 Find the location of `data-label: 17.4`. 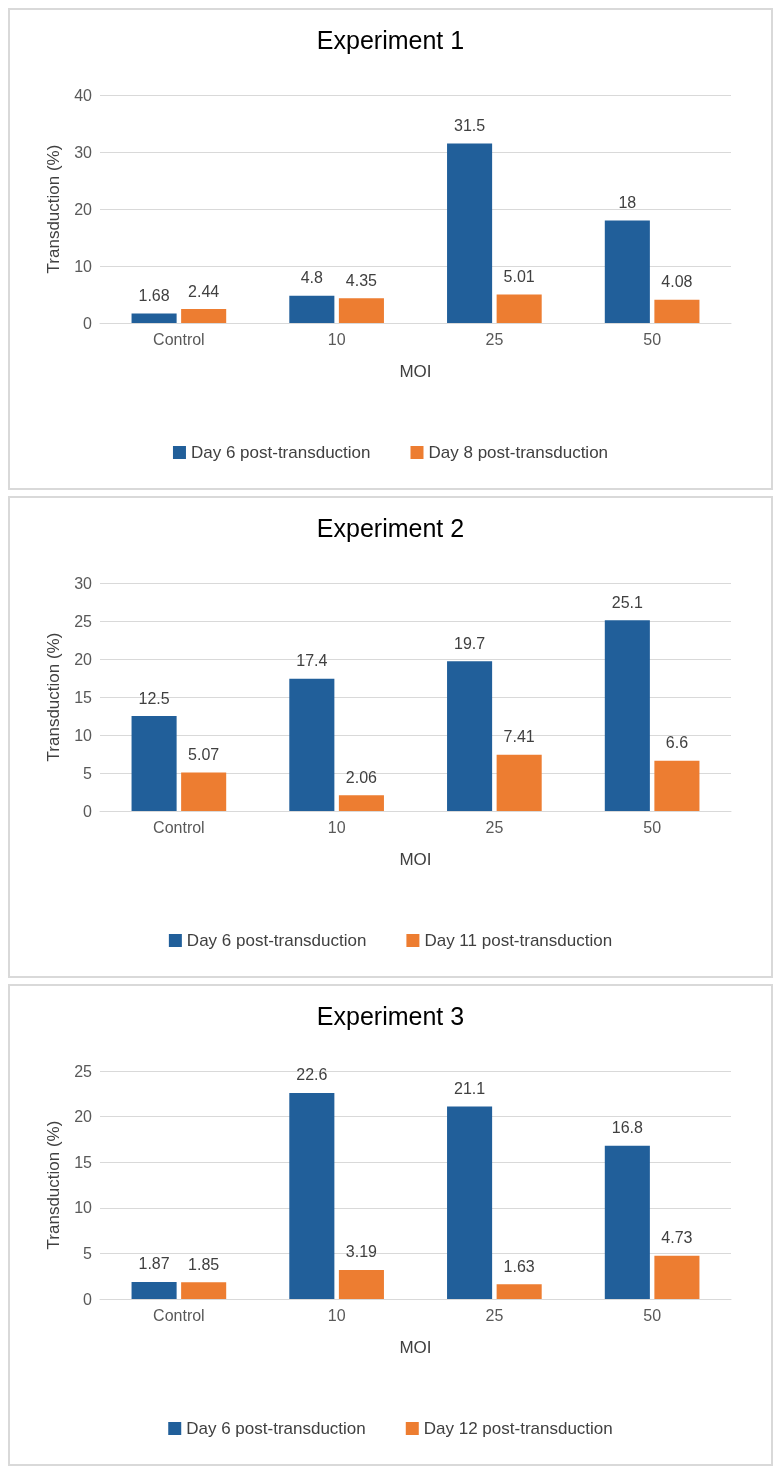

data-label: 17.4 is located at coordinates (312, 661).